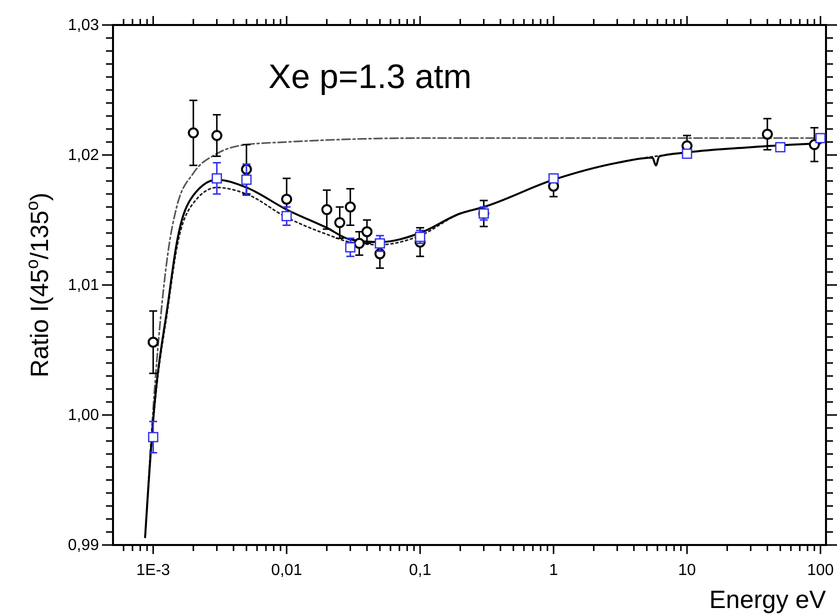 The width and height of the screenshot is (837, 614). I want to click on x-tick-label: 0,1, so click(420, 570).